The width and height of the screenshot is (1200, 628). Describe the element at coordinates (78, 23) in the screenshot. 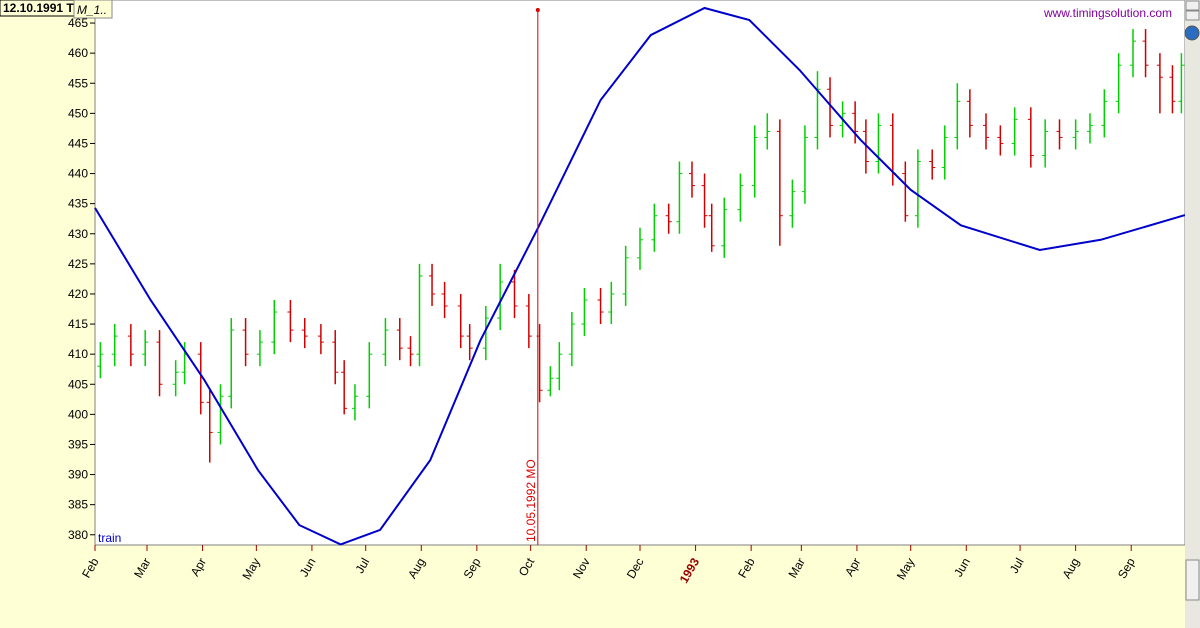

I see `y-tick-label: 465` at that location.